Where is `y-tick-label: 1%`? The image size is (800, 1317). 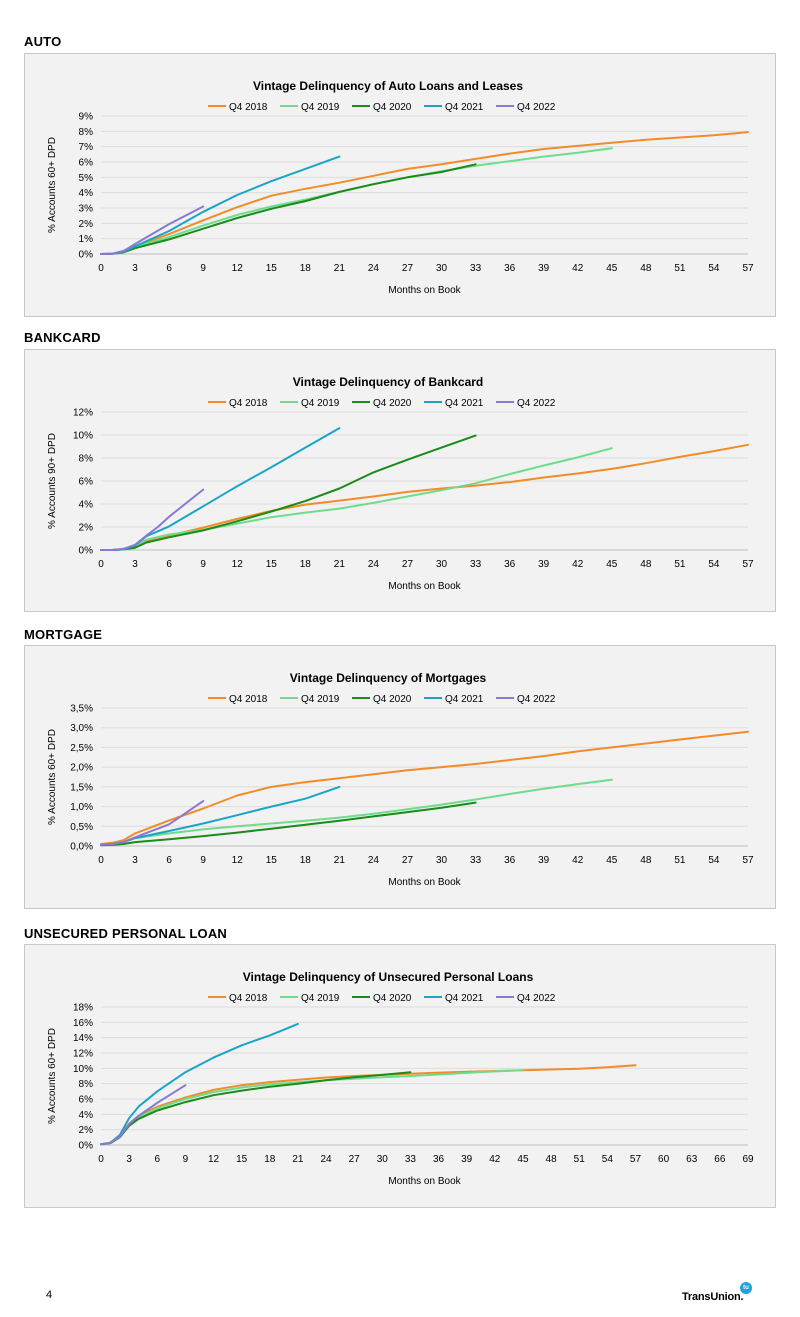
y-tick-label: 1% is located at coordinates (86, 239).